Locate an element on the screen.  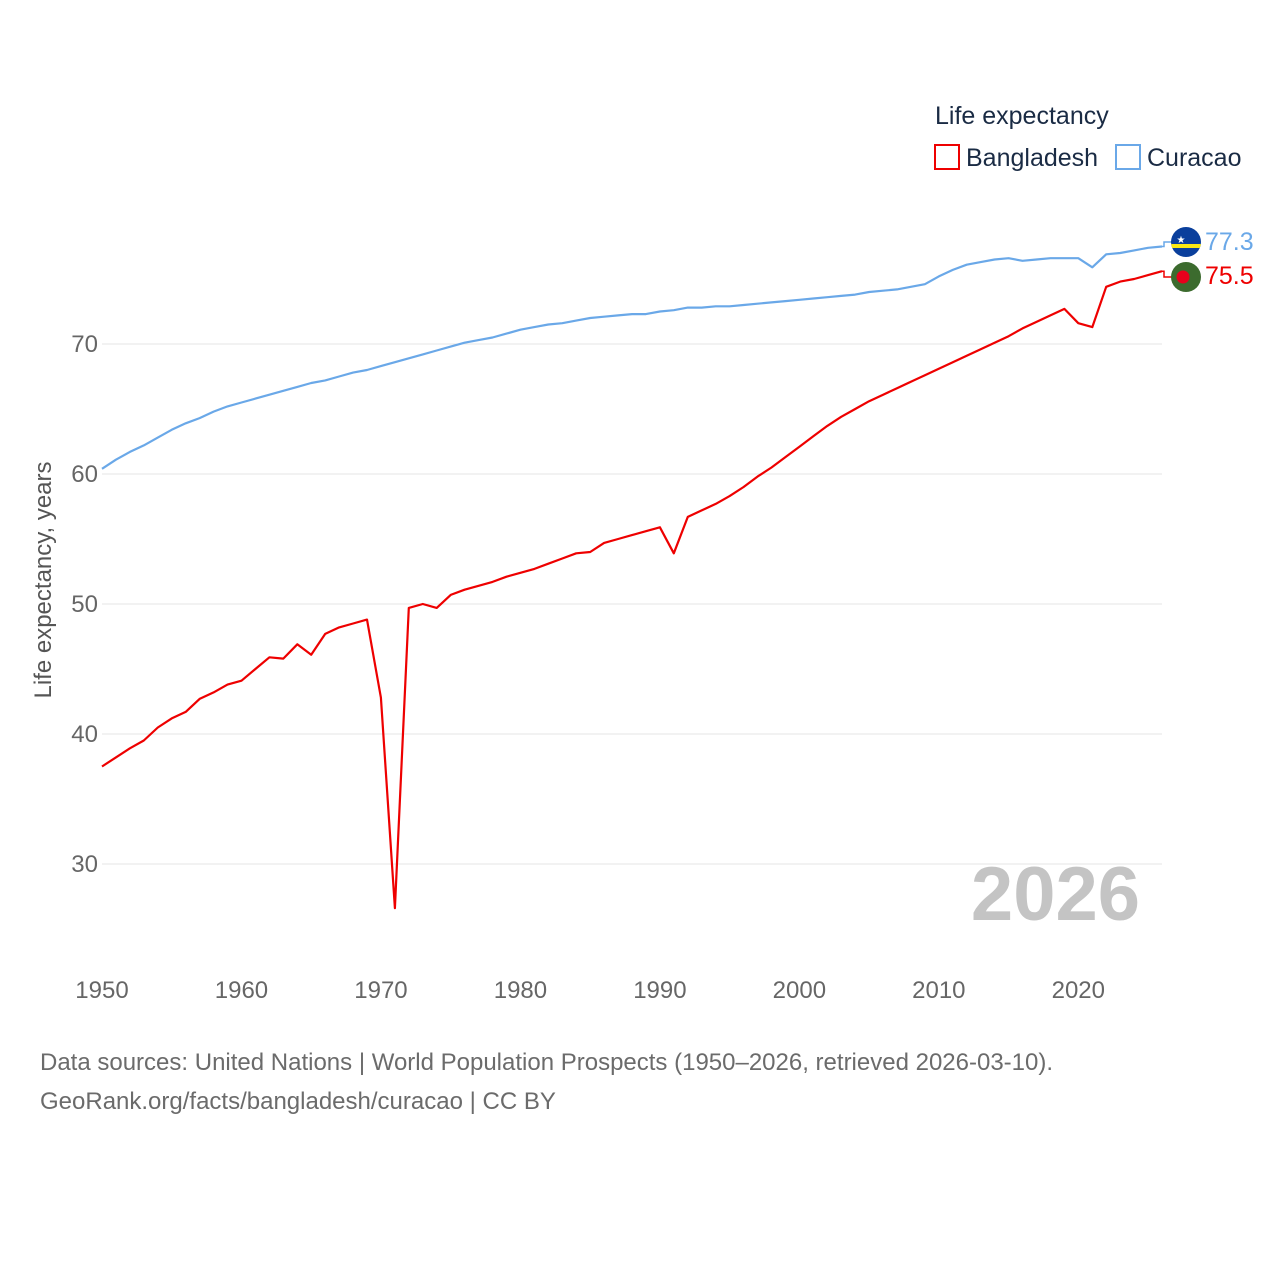
legend-item-bangladesh: Bangladesh is located at coordinates (1016, 158).